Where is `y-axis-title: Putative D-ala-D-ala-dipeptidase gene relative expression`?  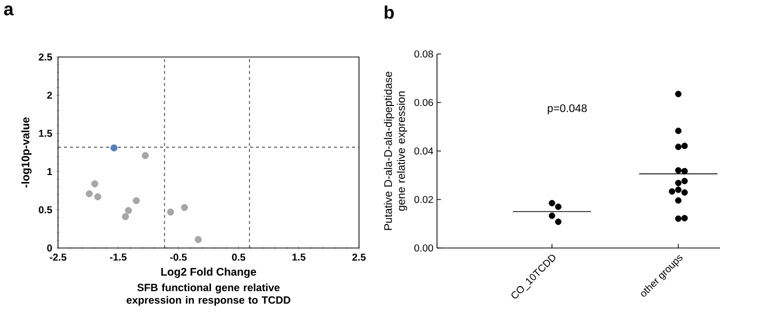
y-axis-title: Putative D-ala-D-ala-dipeptidase gene relative expression is located at coordinates (396, 151).